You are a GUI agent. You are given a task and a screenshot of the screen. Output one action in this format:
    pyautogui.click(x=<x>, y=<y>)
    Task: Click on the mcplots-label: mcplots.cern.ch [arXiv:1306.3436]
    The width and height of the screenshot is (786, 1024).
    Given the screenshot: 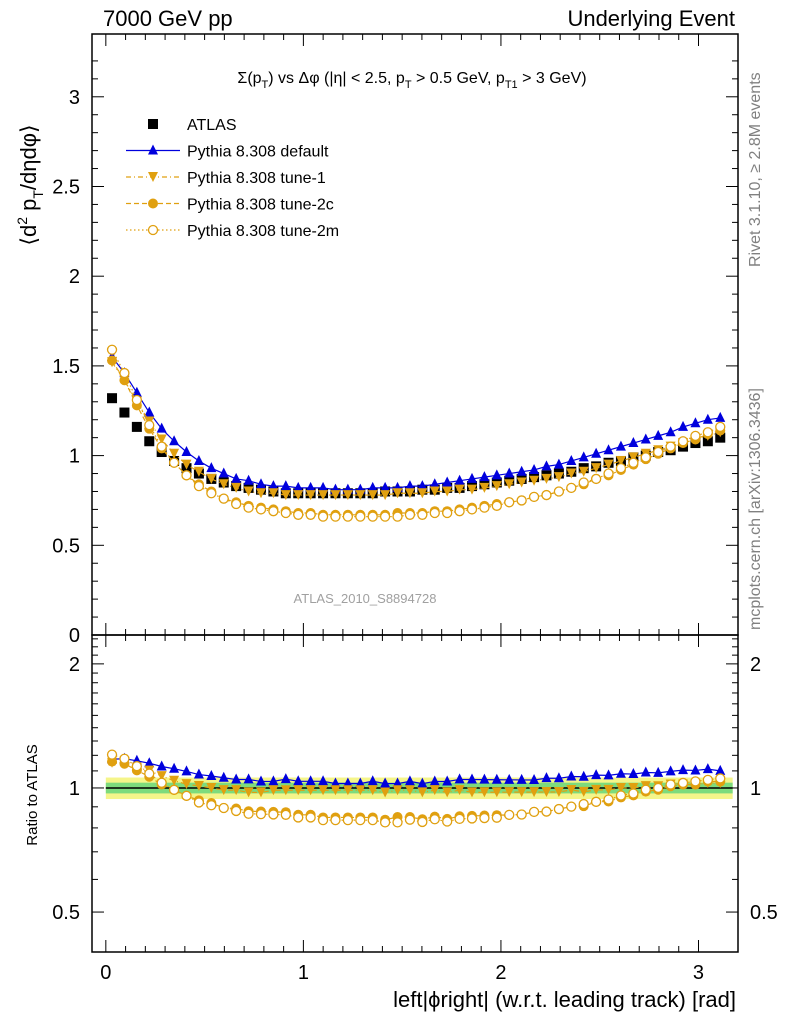 What is the action you would take?
    pyautogui.click(x=755, y=509)
    